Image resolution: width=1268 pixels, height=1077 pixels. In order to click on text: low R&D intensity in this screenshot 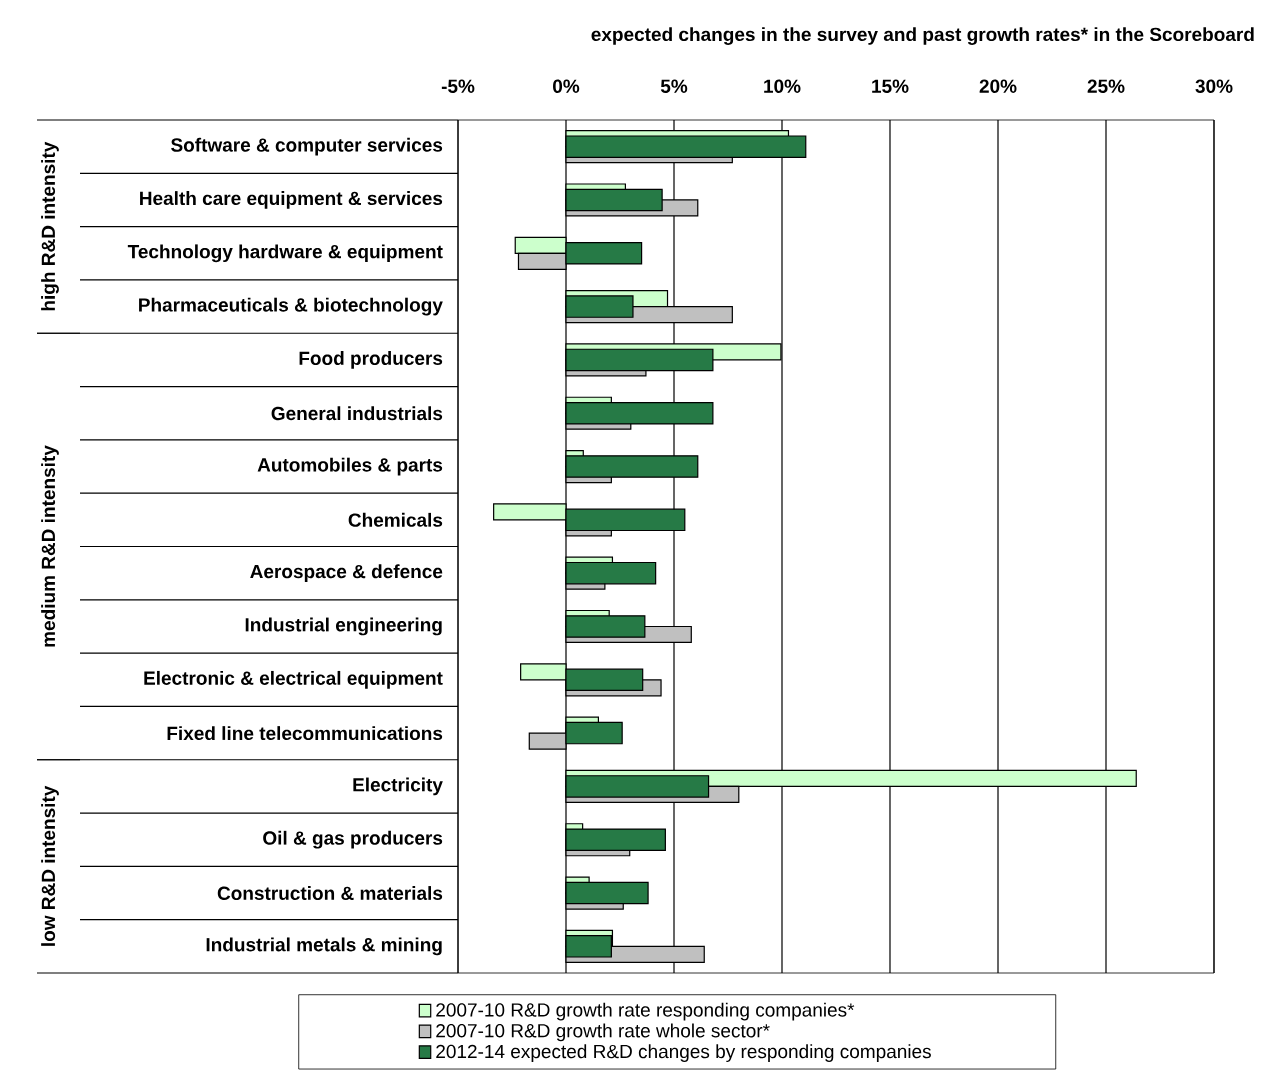, I will do `click(50, 865)`.